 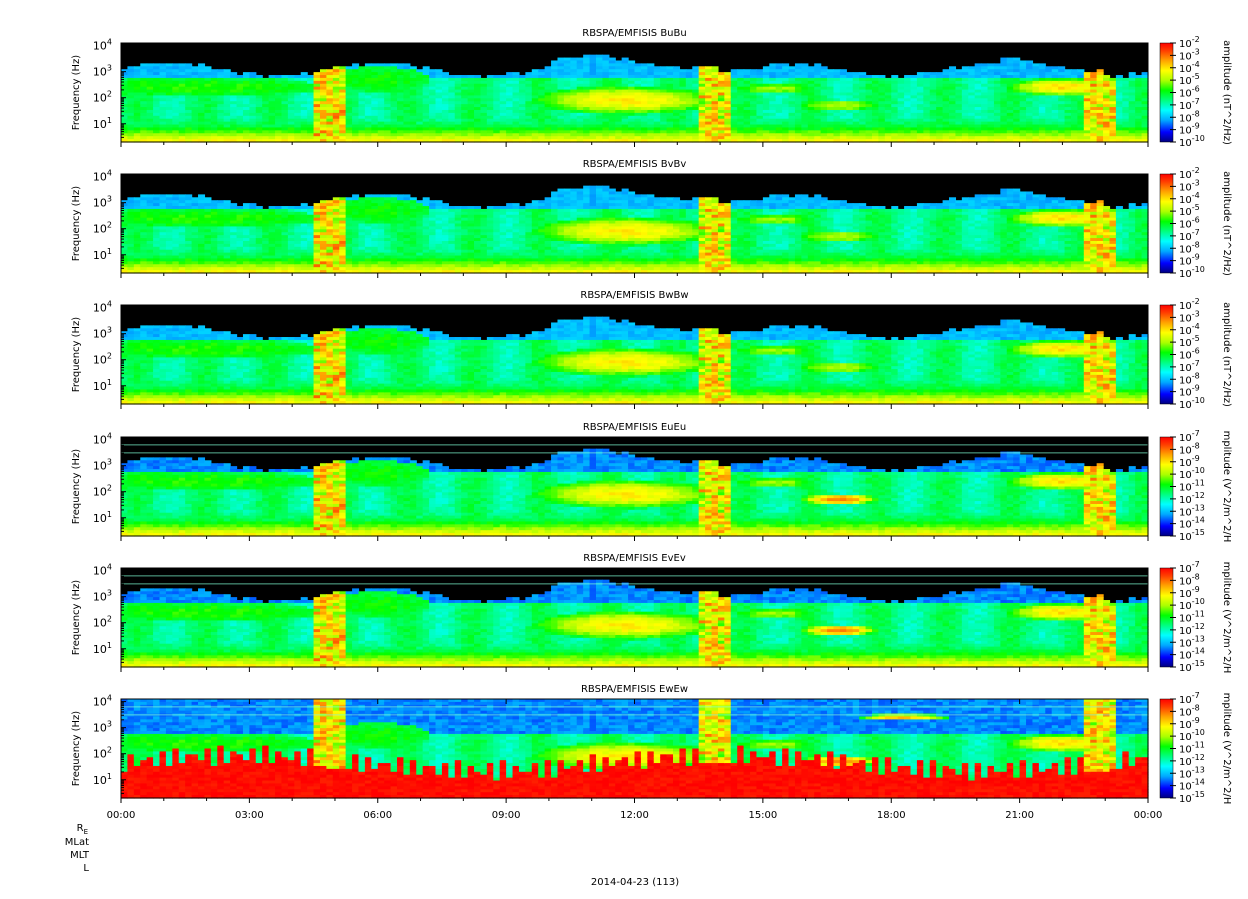 What do you see at coordinates (102, 123) in the screenshot?
I see `y-tick-label: 10¹` at bounding box center [102, 123].